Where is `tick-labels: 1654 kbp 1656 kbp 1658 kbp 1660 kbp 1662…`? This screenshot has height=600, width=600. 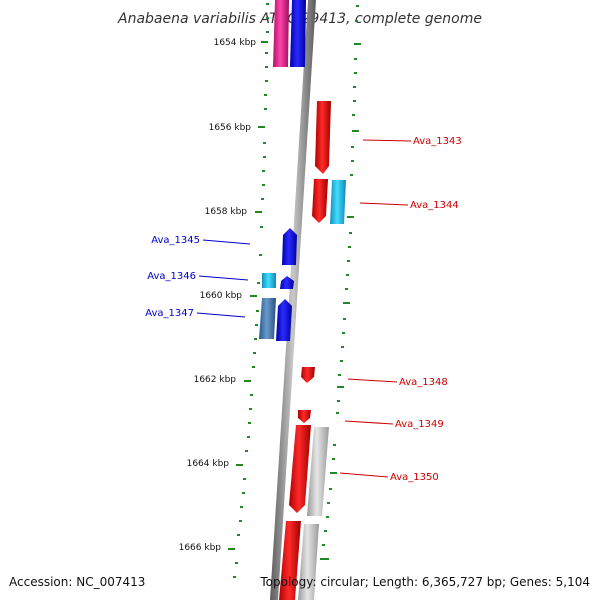 tick-labels: 1654 kbp 1656 kbp 1658 kbp 1660 kbp 1662… is located at coordinates (218, 295).